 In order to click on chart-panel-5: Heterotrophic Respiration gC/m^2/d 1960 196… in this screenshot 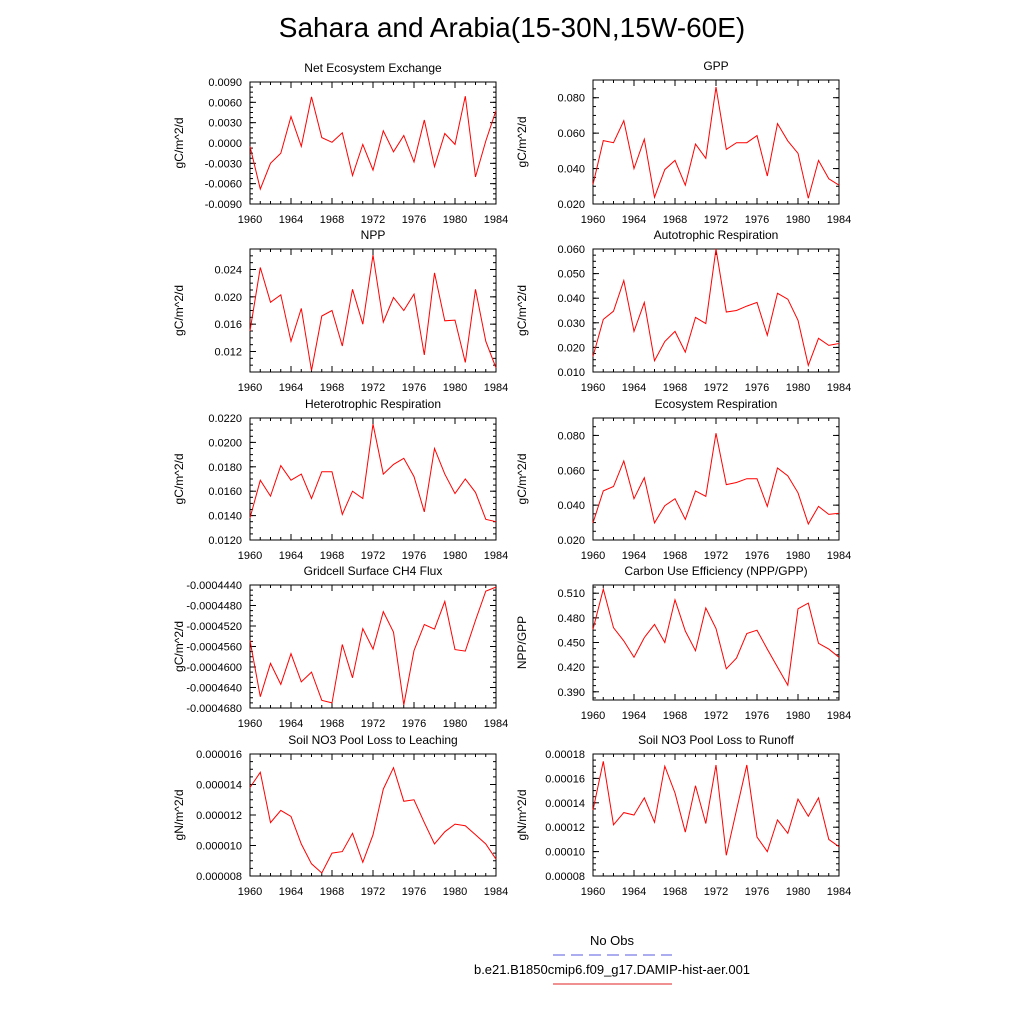, I will do `click(340, 479)`.